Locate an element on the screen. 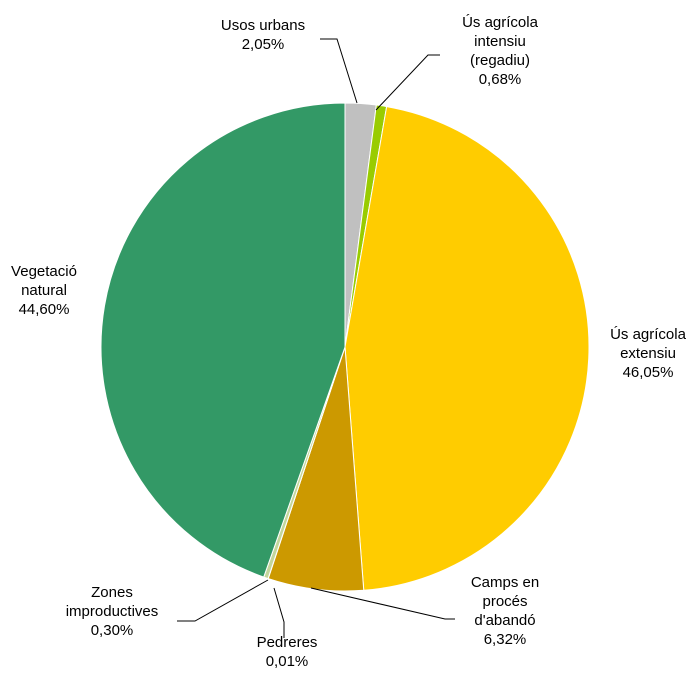  slice-label-6: Vegetació natural 44,60% is located at coordinates (44, 290).